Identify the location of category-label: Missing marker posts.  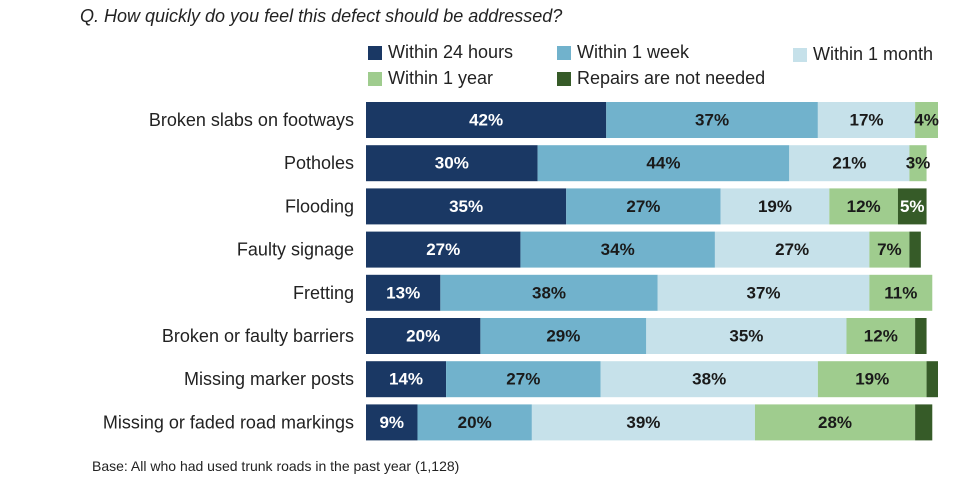
(269, 379).